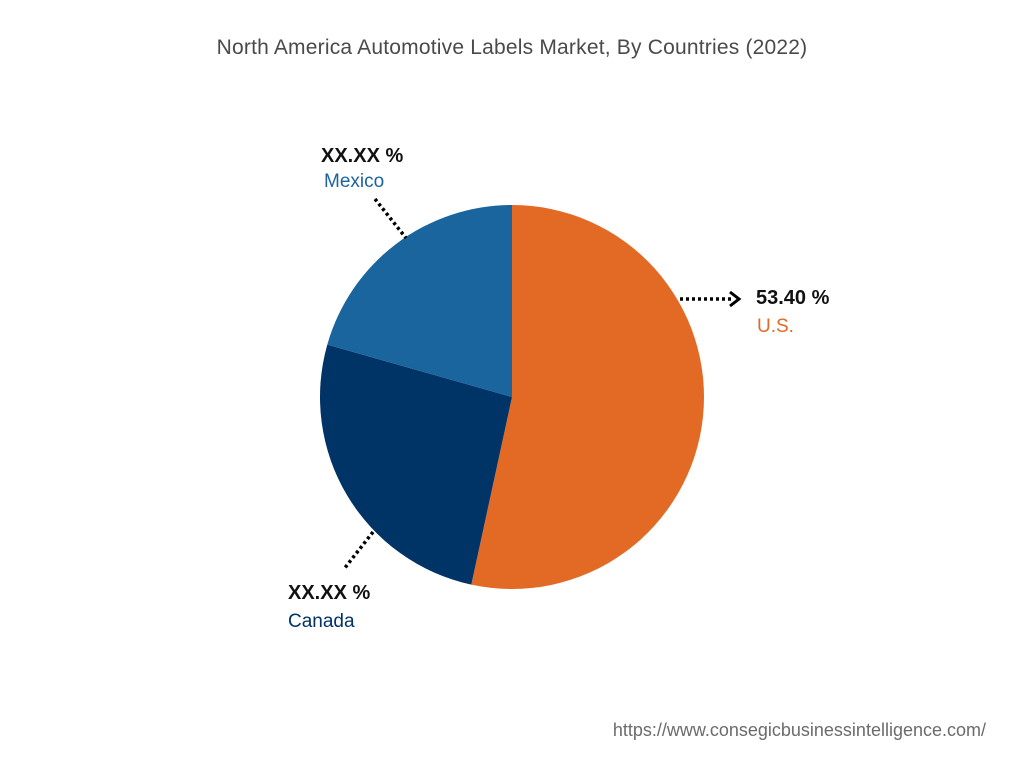 The image size is (1024, 768). Describe the element at coordinates (329, 593) in the screenshot. I see `slice-value-canada: XX.XX %` at that location.